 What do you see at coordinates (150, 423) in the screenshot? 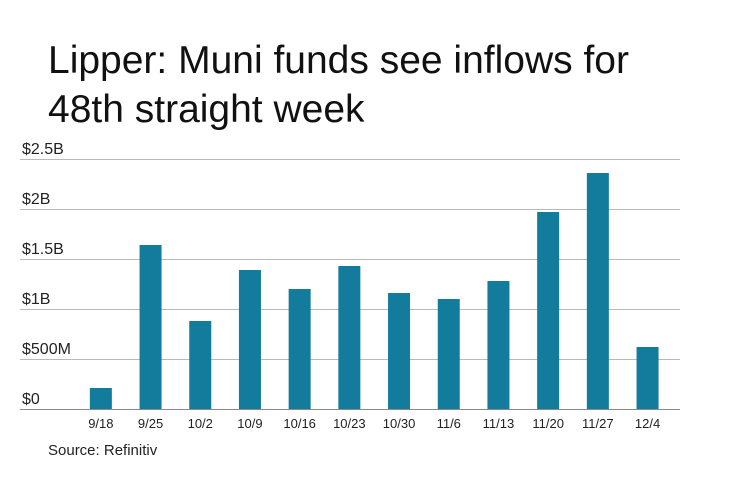
I see `x-tick-label: 9/25` at bounding box center [150, 423].